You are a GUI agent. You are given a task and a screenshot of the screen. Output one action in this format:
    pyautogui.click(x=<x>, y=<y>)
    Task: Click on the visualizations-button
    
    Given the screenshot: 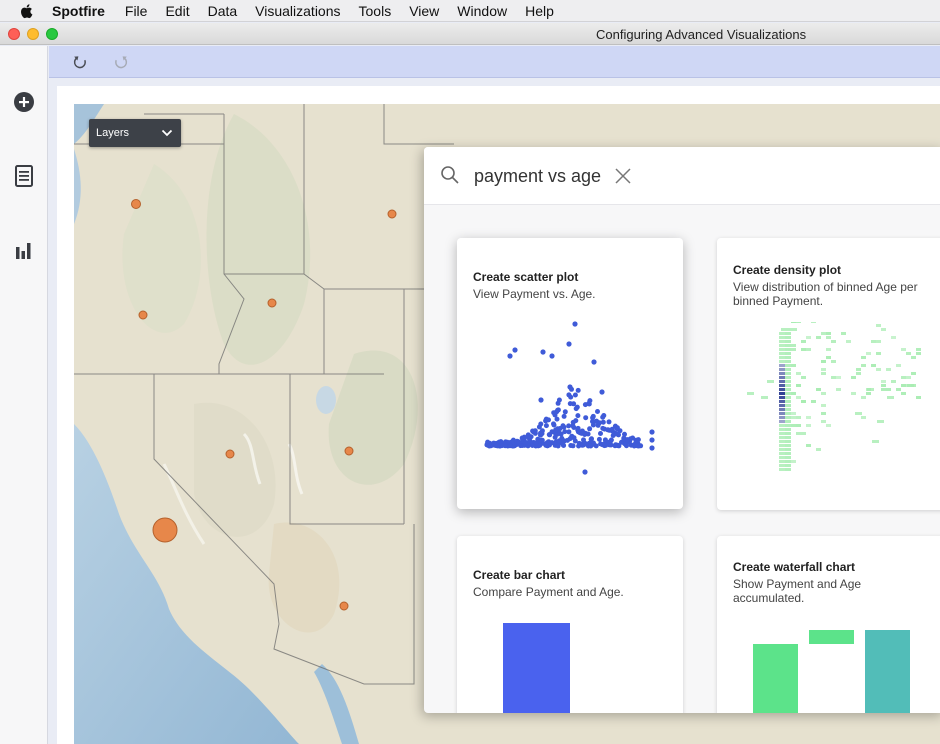 What is the action you would take?
    pyautogui.click(x=24, y=250)
    